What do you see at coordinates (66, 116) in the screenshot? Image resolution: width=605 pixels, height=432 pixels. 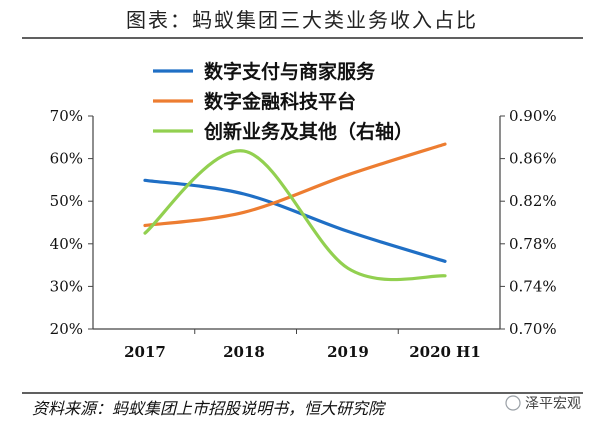 I see `y-left-tick-label: 70%` at bounding box center [66, 116].